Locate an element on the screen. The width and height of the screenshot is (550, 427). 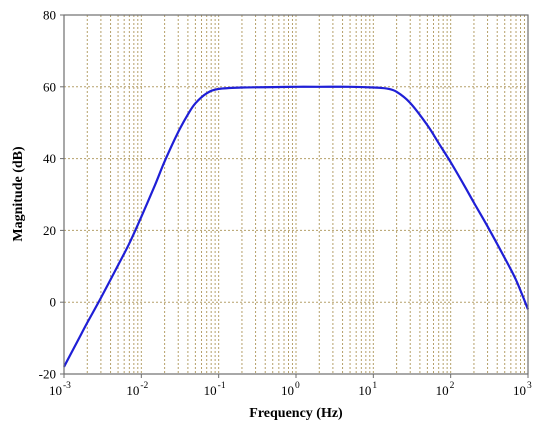
x-tick-exponent: 1 is located at coordinates (374, 386).